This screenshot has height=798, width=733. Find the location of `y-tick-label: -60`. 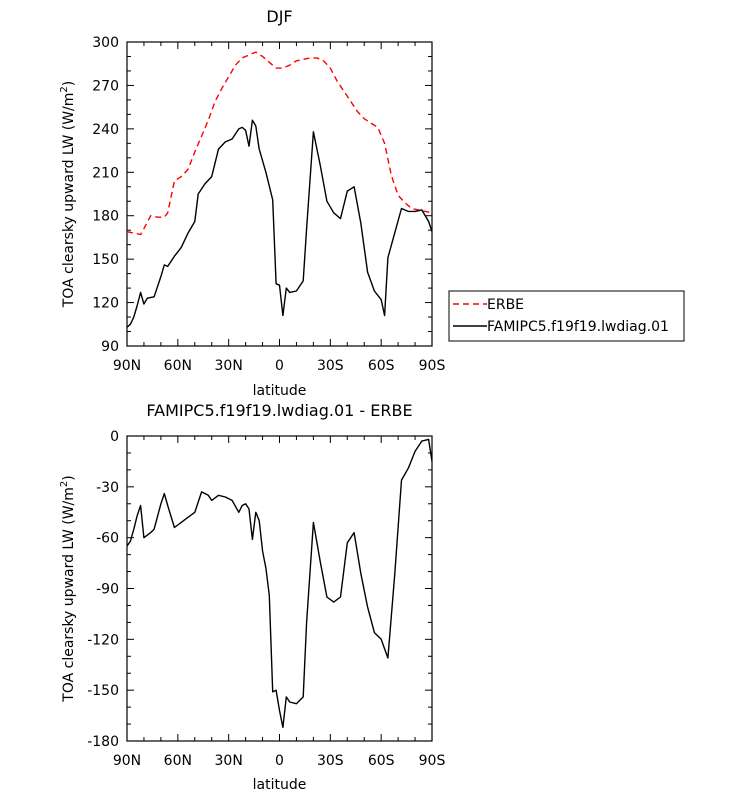

y-tick-label: -60 is located at coordinates (107, 539).